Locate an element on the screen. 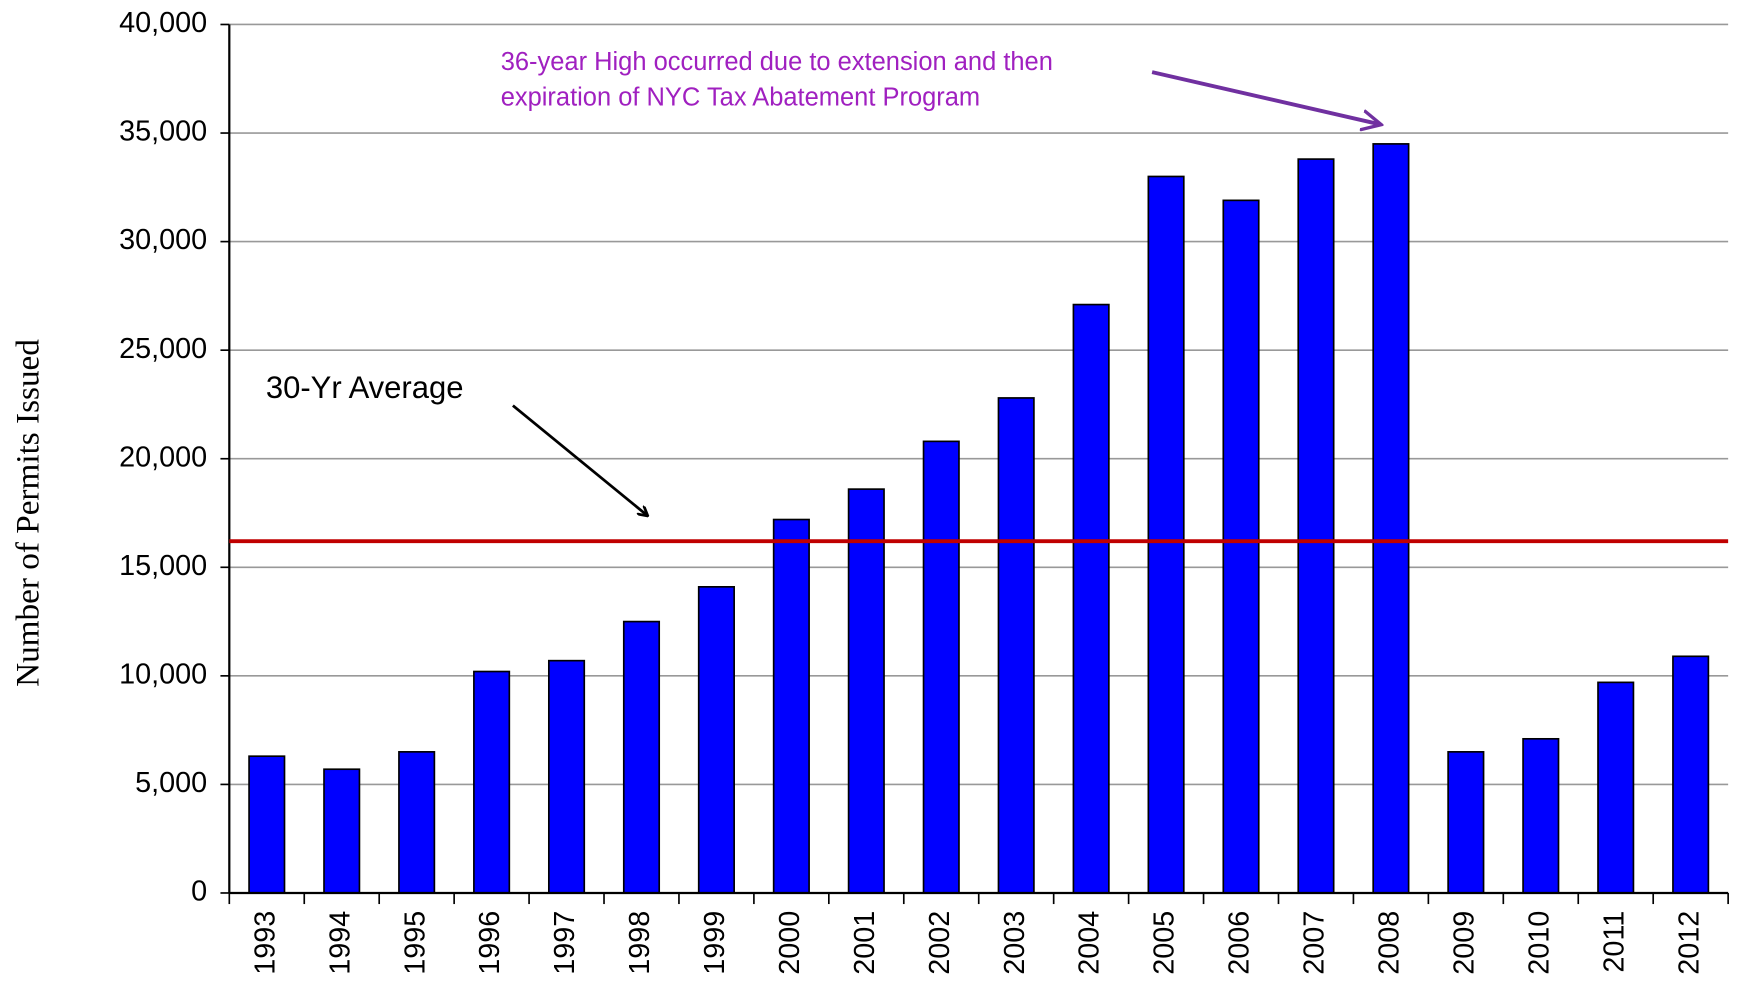 Image resolution: width=1737 pixels, height=995 pixels. x-tick-label: 1995 is located at coordinates (415, 943).